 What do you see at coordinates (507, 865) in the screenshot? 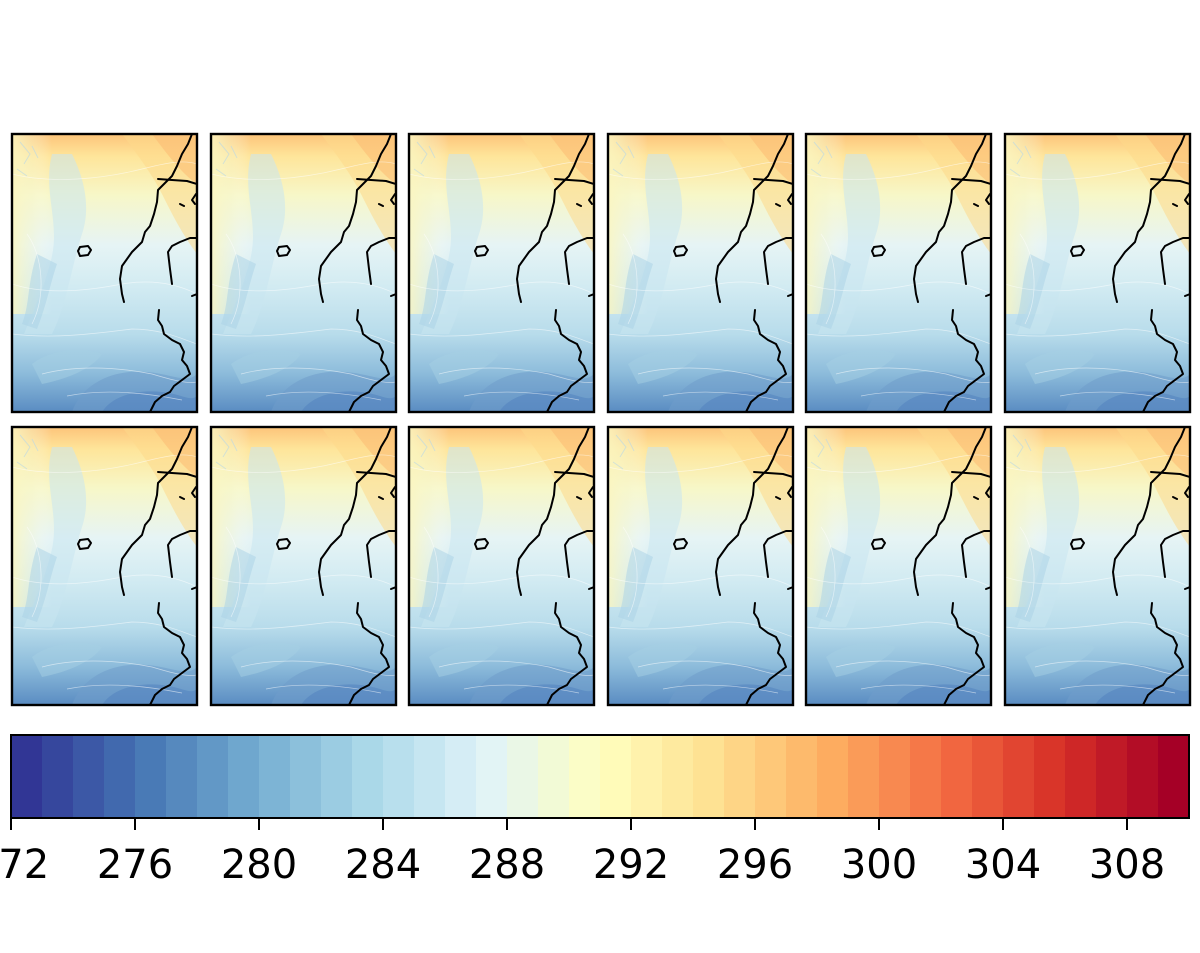
I see `colorbar-tick-label: 288` at bounding box center [507, 865].